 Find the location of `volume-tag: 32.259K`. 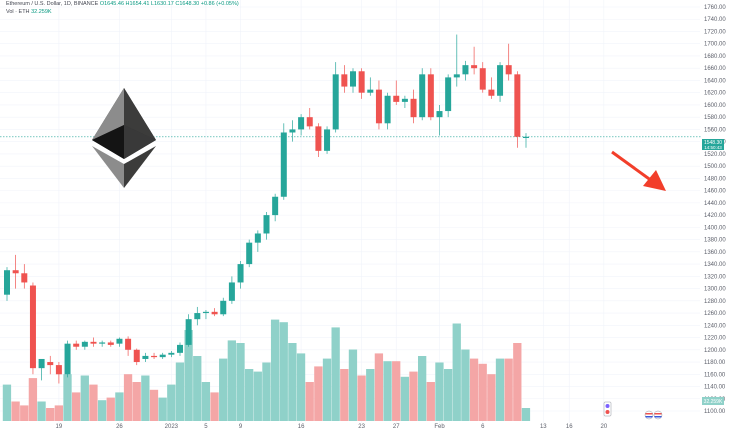

volume-tag: 32.259K is located at coordinates (713, 401).